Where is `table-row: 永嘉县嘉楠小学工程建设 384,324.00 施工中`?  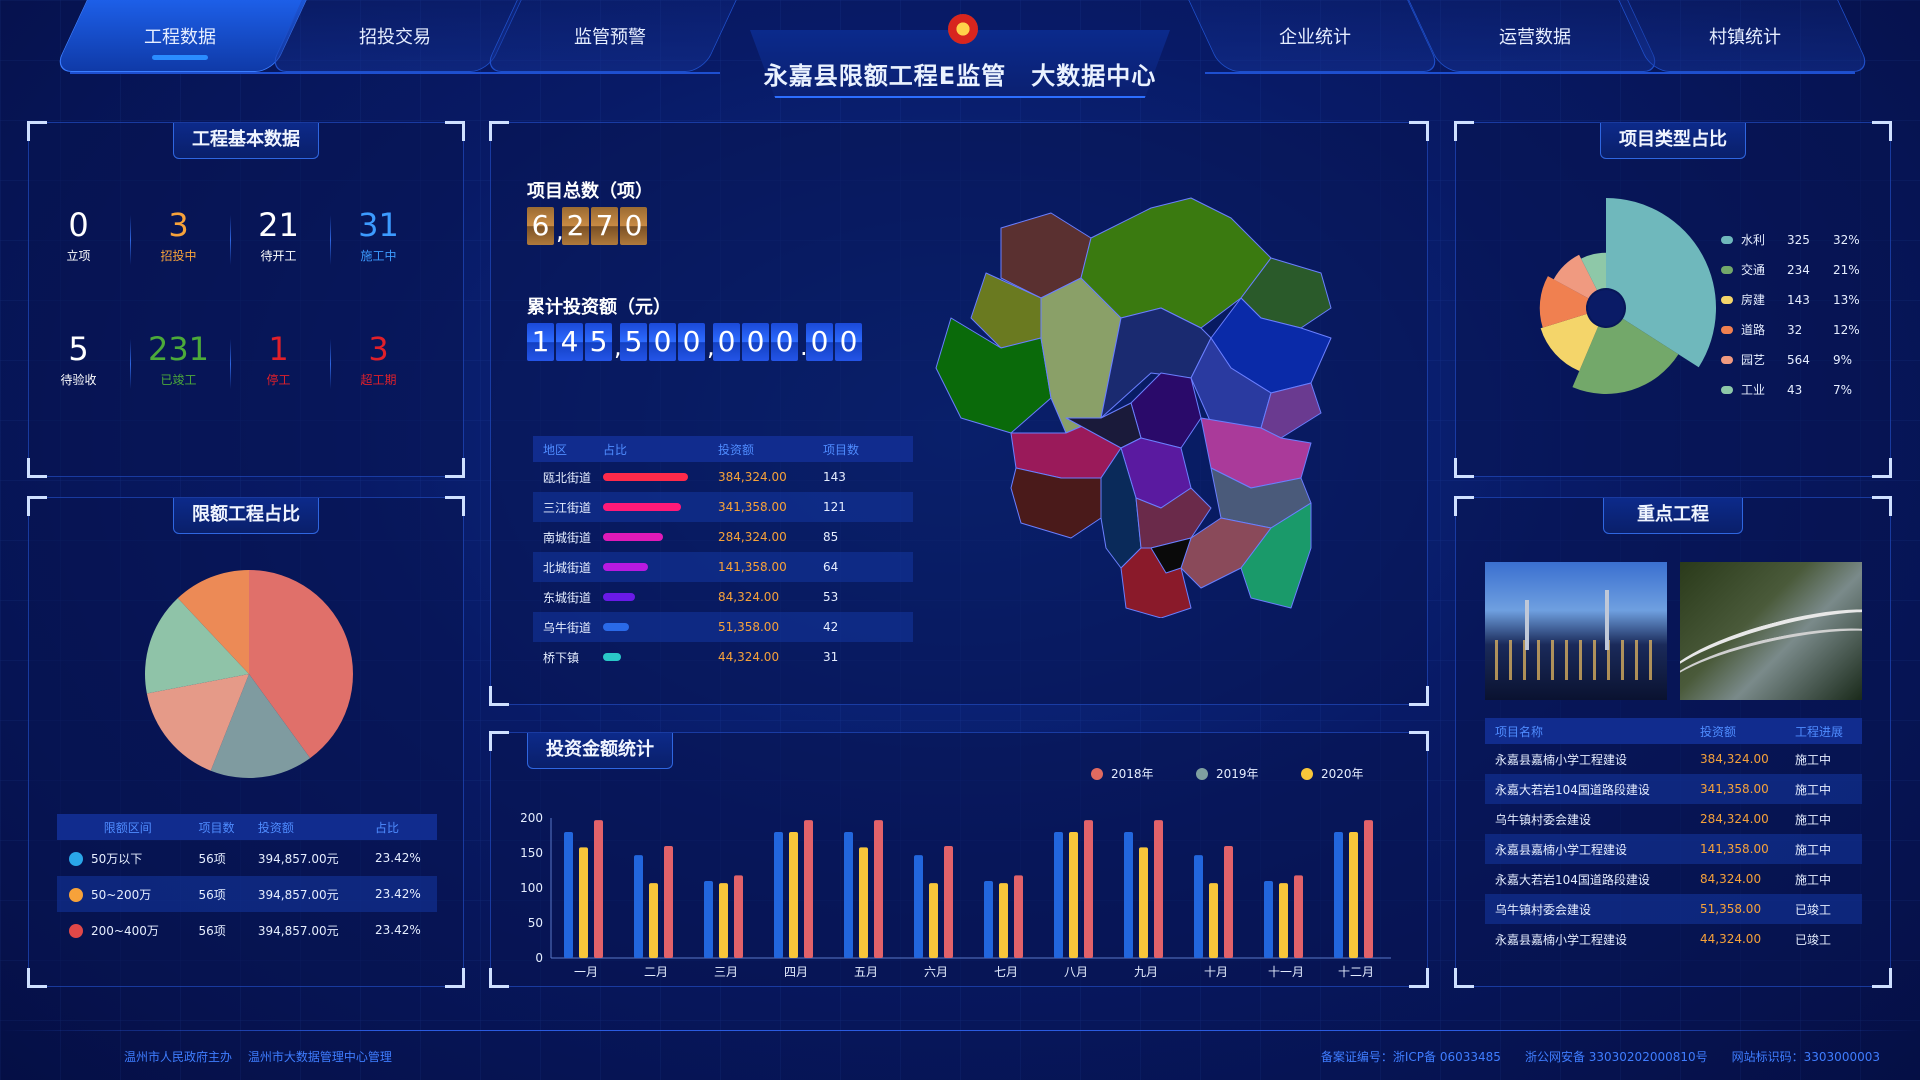 table-row: 永嘉县嘉楠小学工程建设 384,324.00 施工中 is located at coordinates (1673, 759).